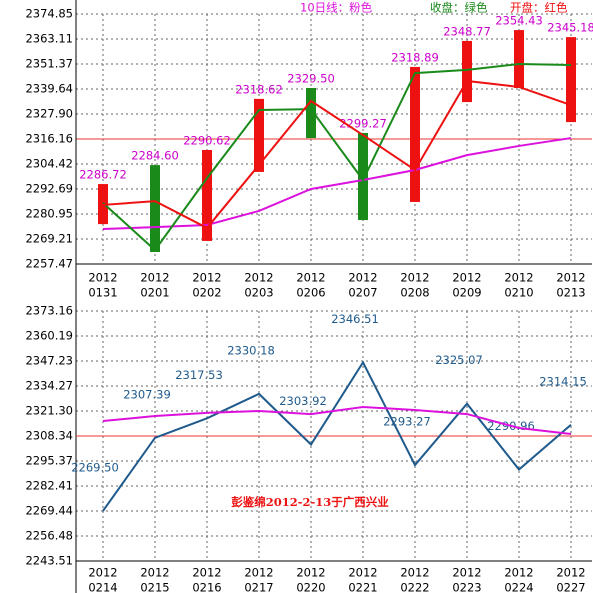 The width and height of the screenshot is (593, 593). Describe the element at coordinates (310, 293) in the screenshot. I see `x-tick-label: 0206` at that location.